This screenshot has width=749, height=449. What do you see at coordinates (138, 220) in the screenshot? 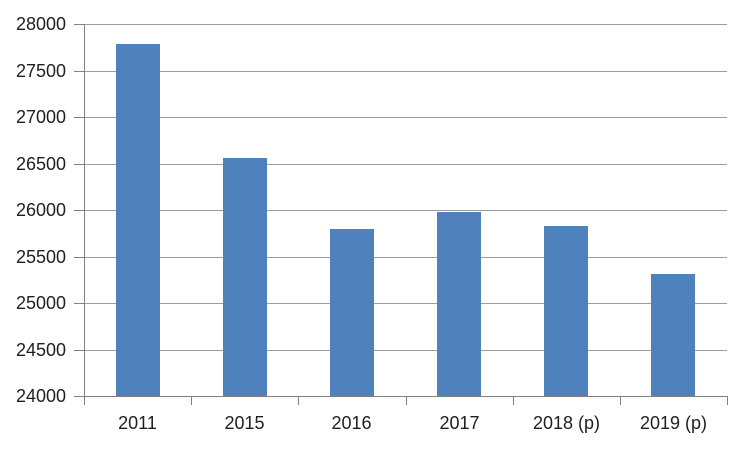
I see `bar-2011` at bounding box center [138, 220].